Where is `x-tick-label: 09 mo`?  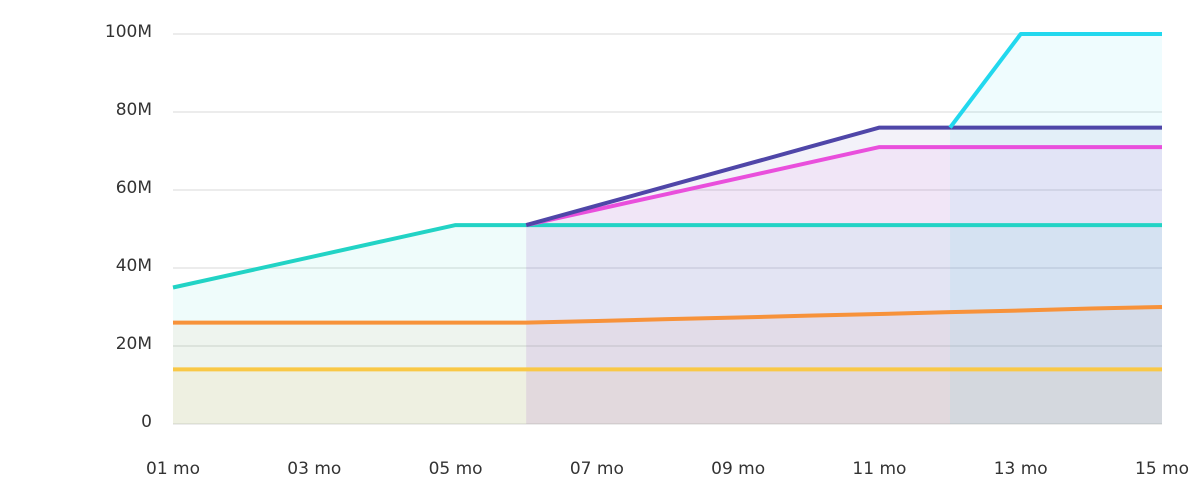
x-tick-label: 09 mo is located at coordinates (738, 469).